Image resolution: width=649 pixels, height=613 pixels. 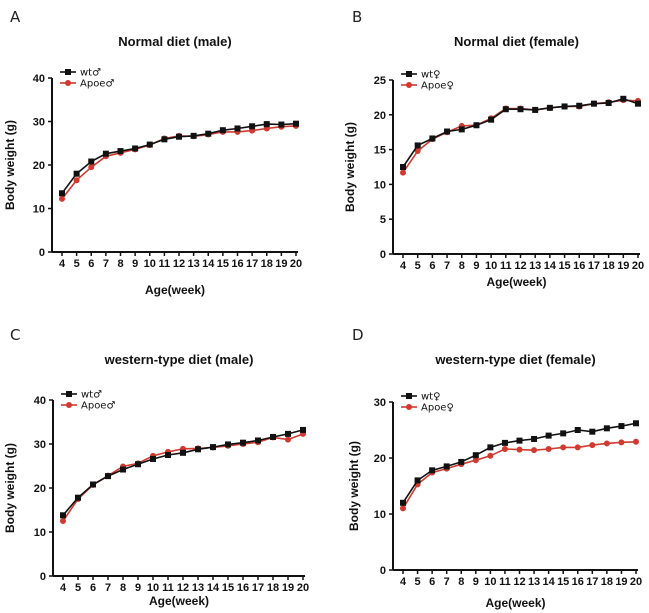 I want to click on y-axis-label: Body weight (g), so click(x=350, y=167).